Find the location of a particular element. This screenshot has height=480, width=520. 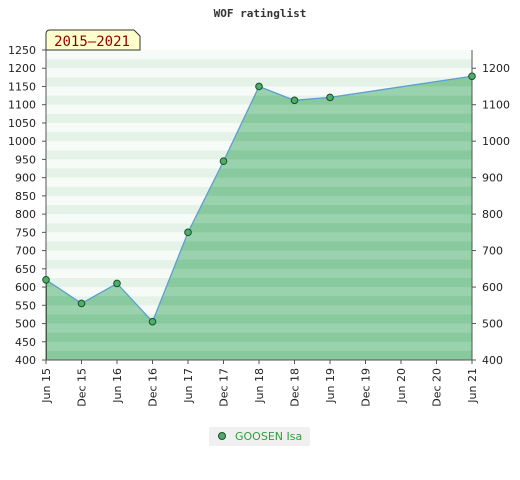

period-badge: 2015–2021 is located at coordinates (93, 40).